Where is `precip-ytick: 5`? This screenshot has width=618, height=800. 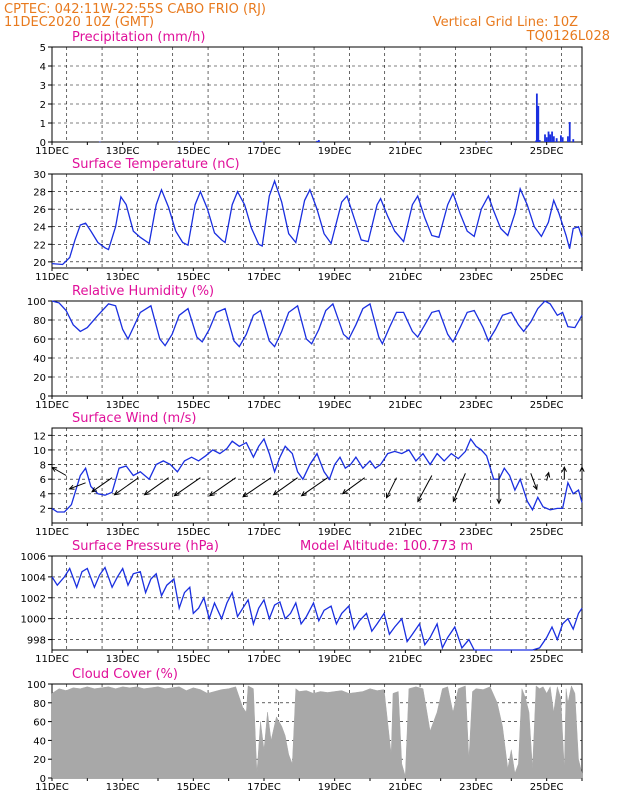 precip-ytick: 5 is located at coordinates (43, 48).